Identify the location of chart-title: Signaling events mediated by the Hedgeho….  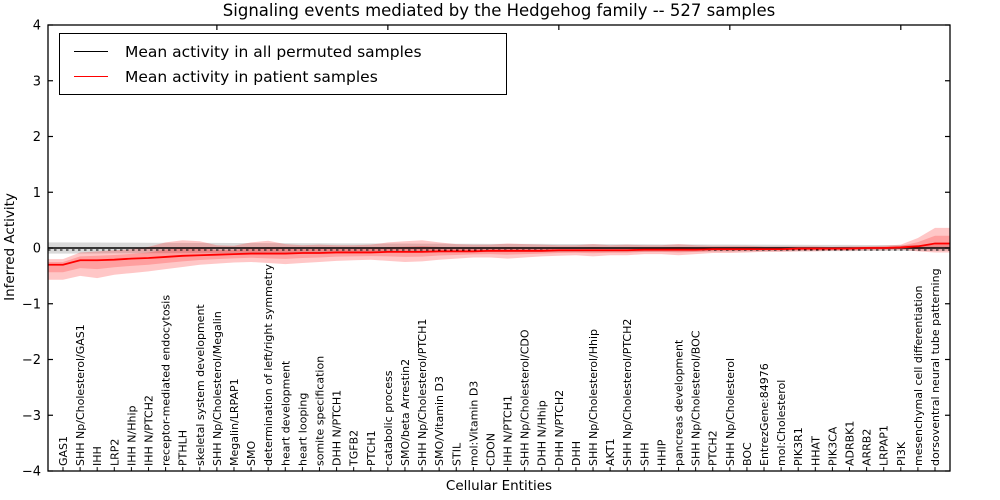
(499, 10).